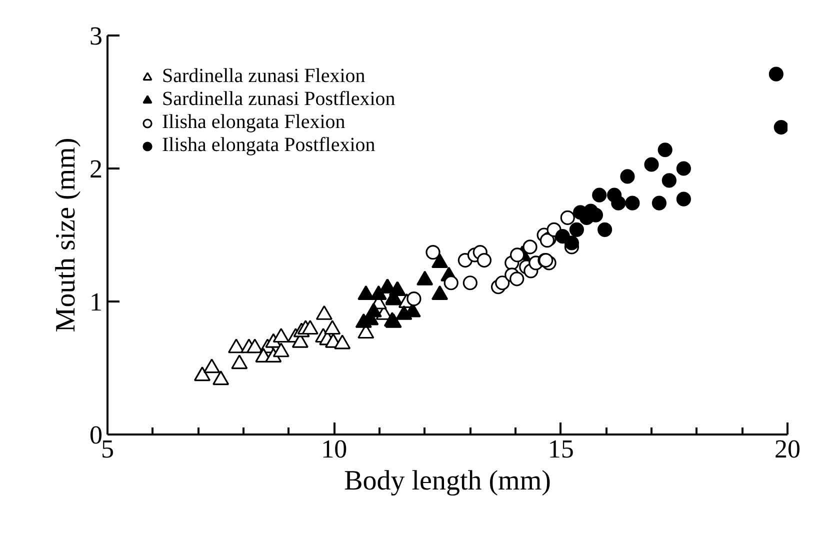 The height and width of the screenshot is (537, 819). What do you see at coordinates (66, 235) in the screenshot?
I see `y-axis-title: Mouth size (mm)` at bounding box center [66, 235].